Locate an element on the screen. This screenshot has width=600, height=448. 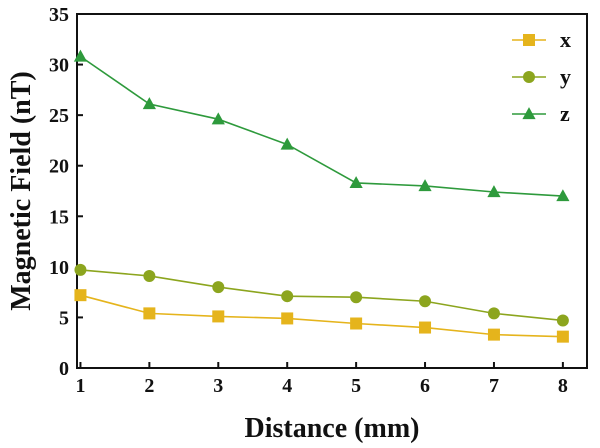
y-tick-label: 30 is located at coordinates (59, 66).